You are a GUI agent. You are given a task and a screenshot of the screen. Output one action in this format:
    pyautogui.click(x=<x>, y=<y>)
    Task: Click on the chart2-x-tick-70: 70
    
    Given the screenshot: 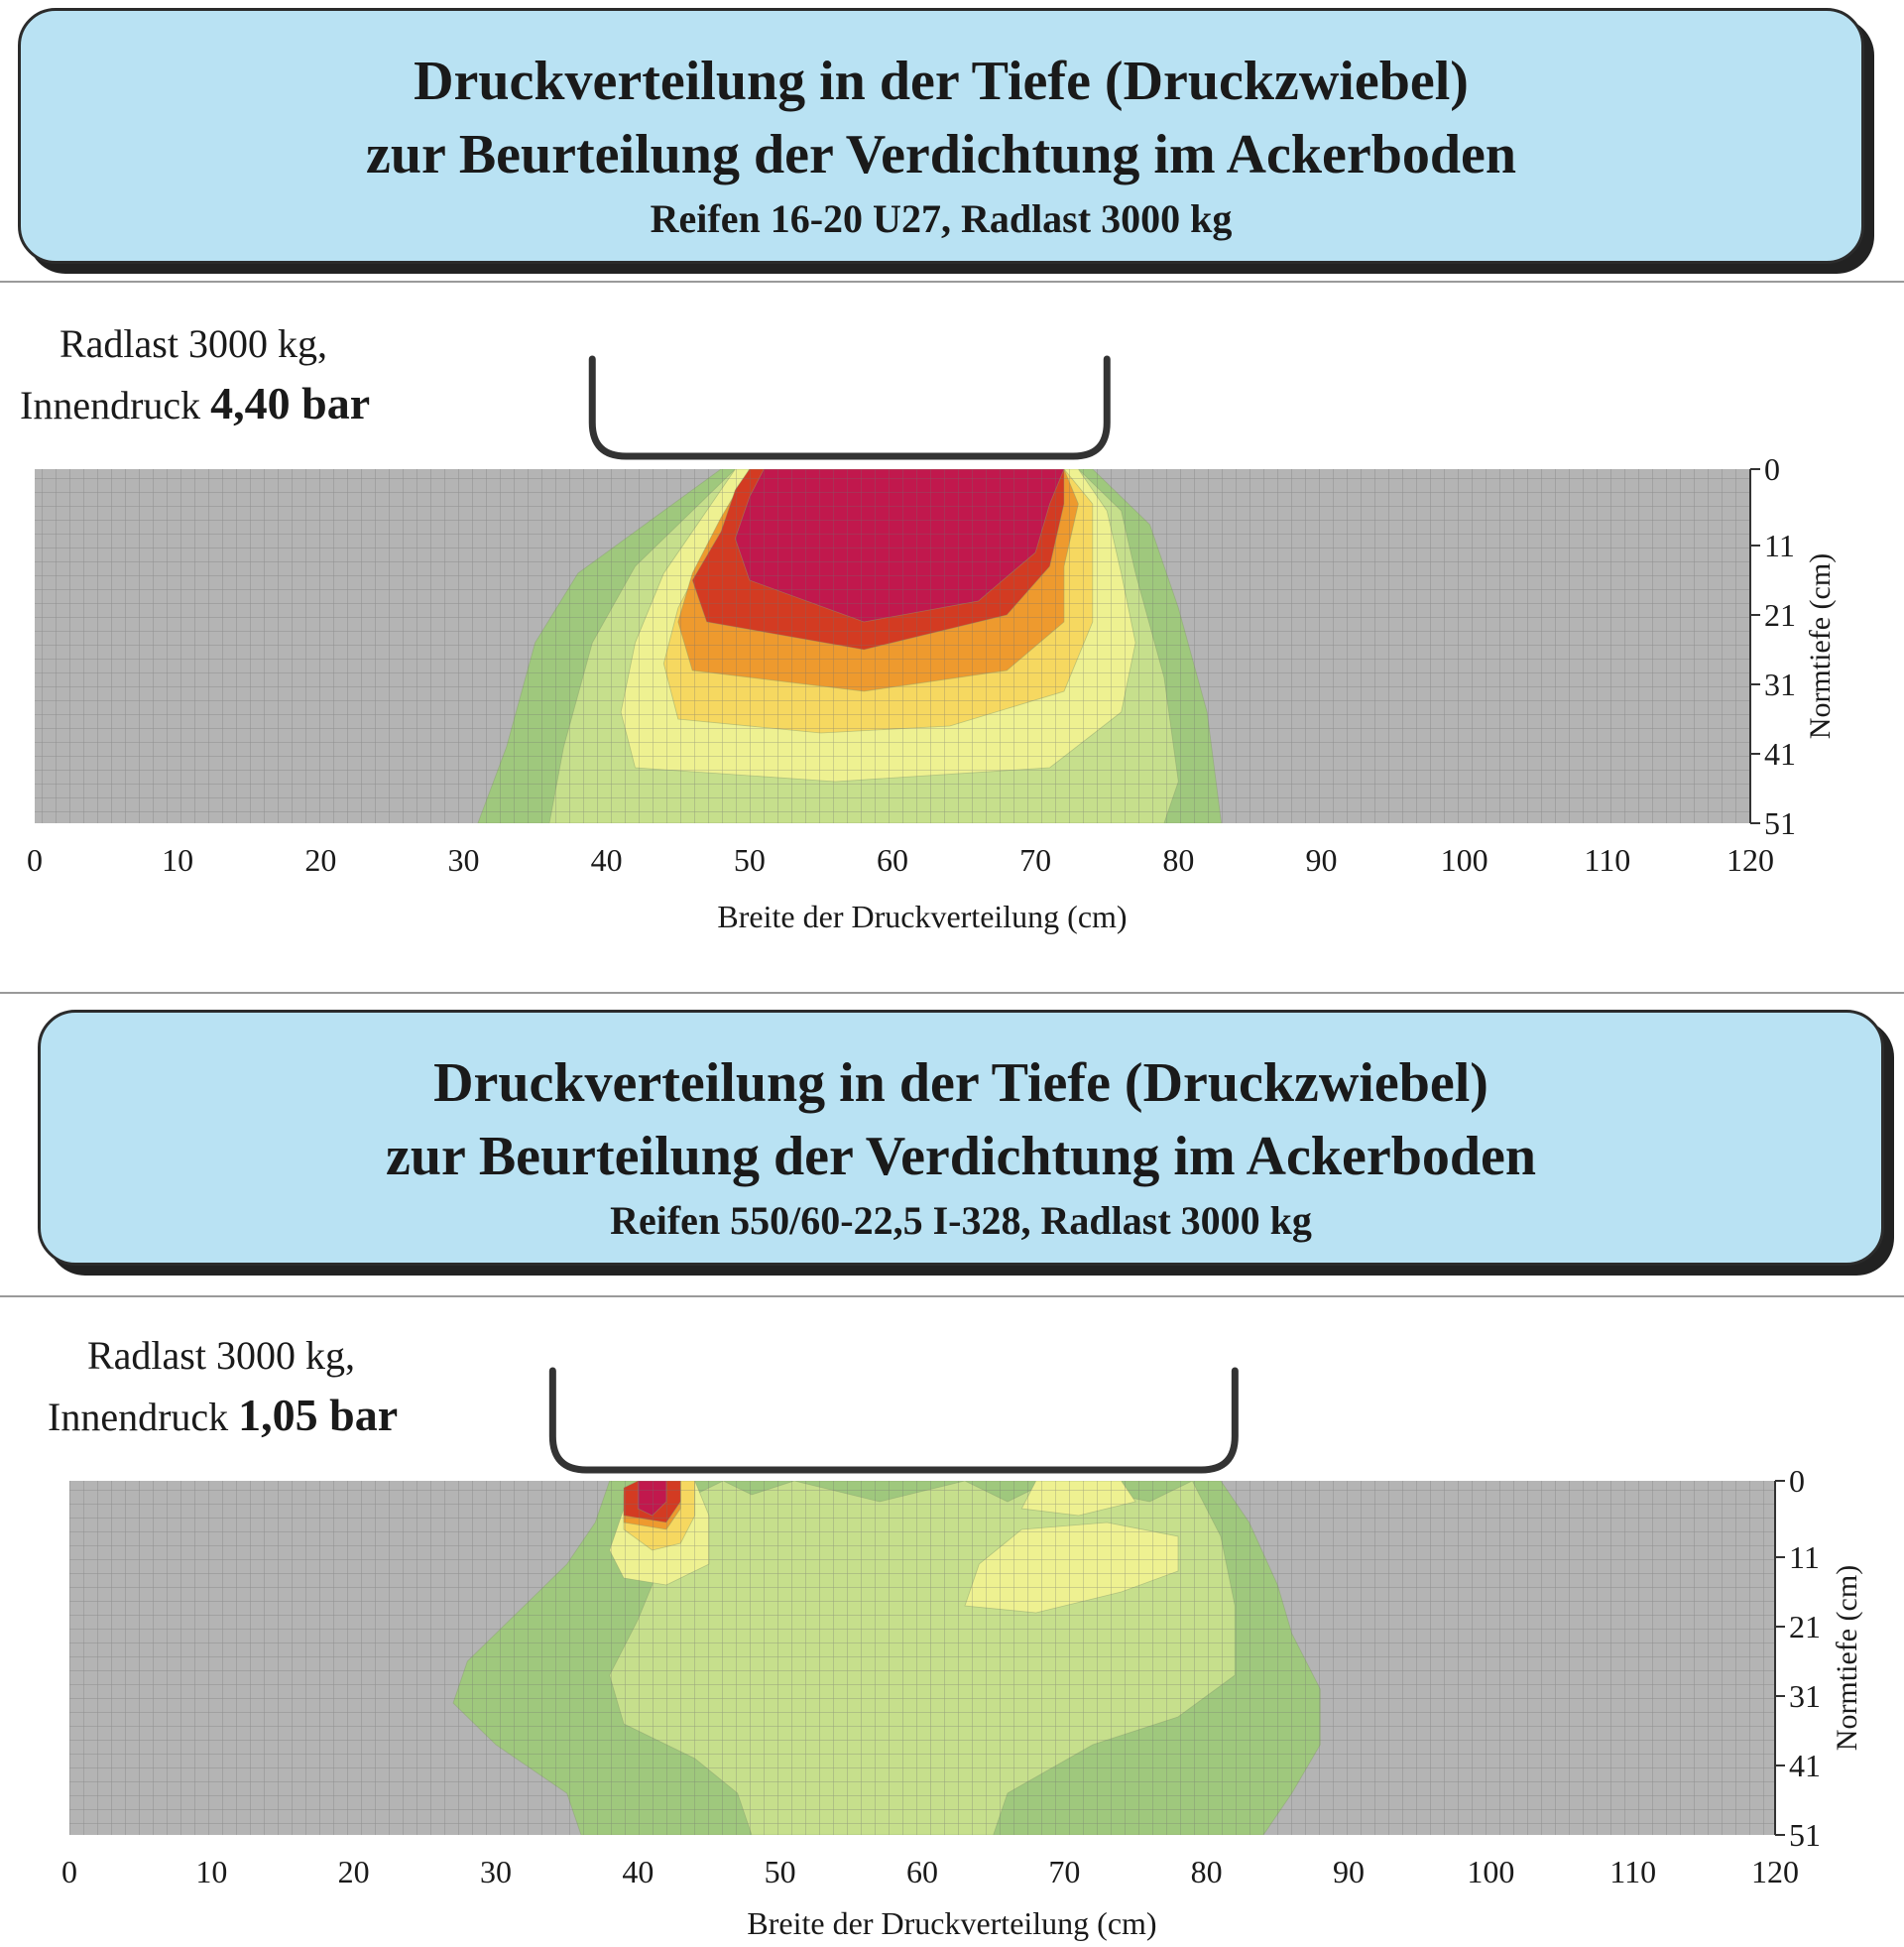 What is the action you would take?
    pyautogui.click(x=1064, y=1871)
    